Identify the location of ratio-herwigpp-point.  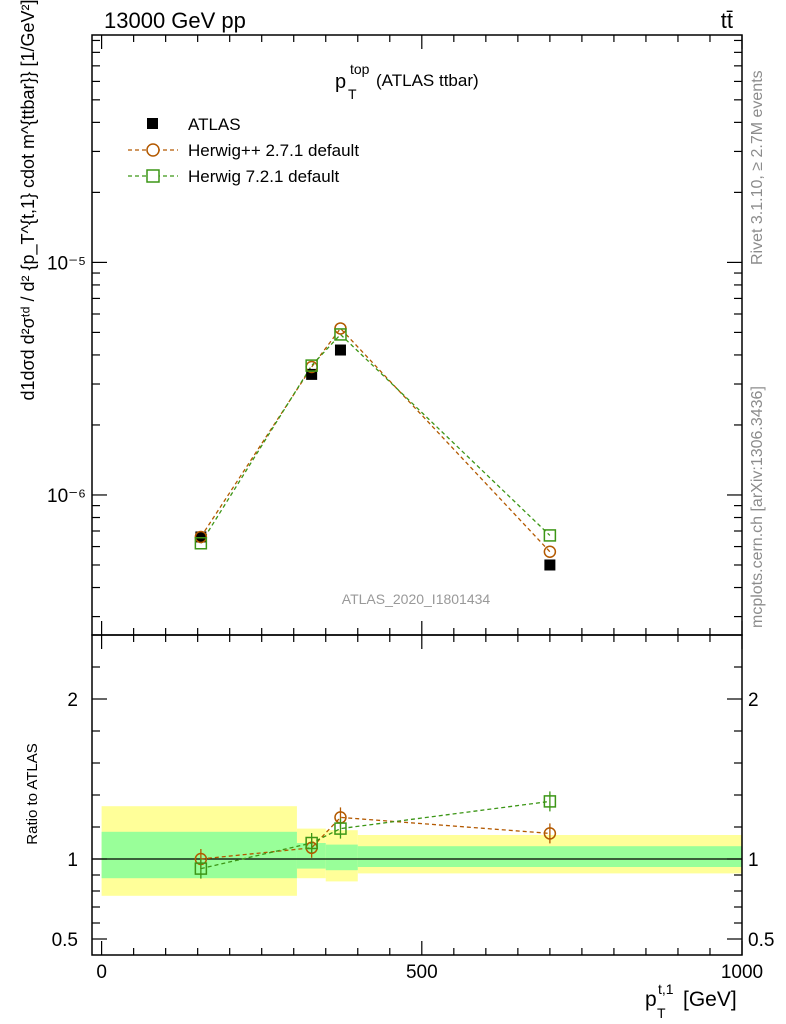
(550, 833).